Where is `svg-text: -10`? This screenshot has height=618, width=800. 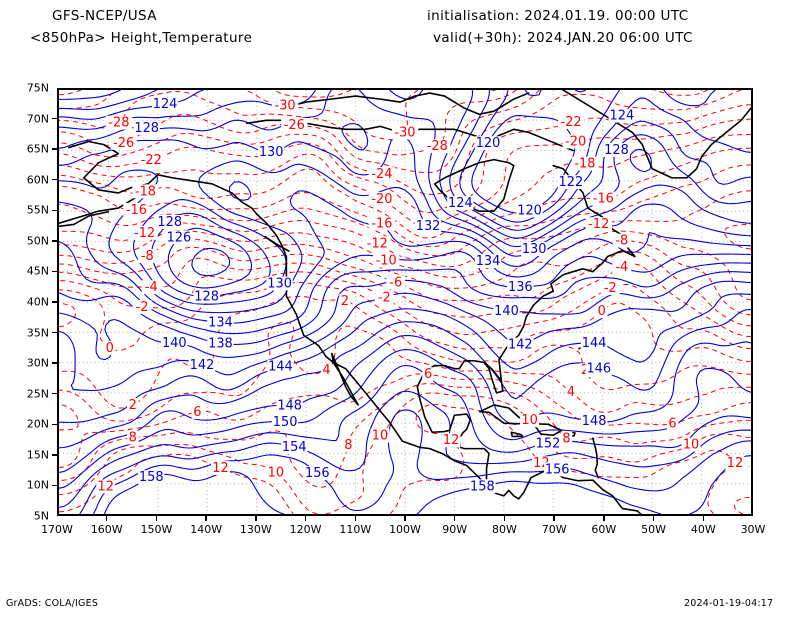
svg-text: -10 is located at coordinates (386, 260).